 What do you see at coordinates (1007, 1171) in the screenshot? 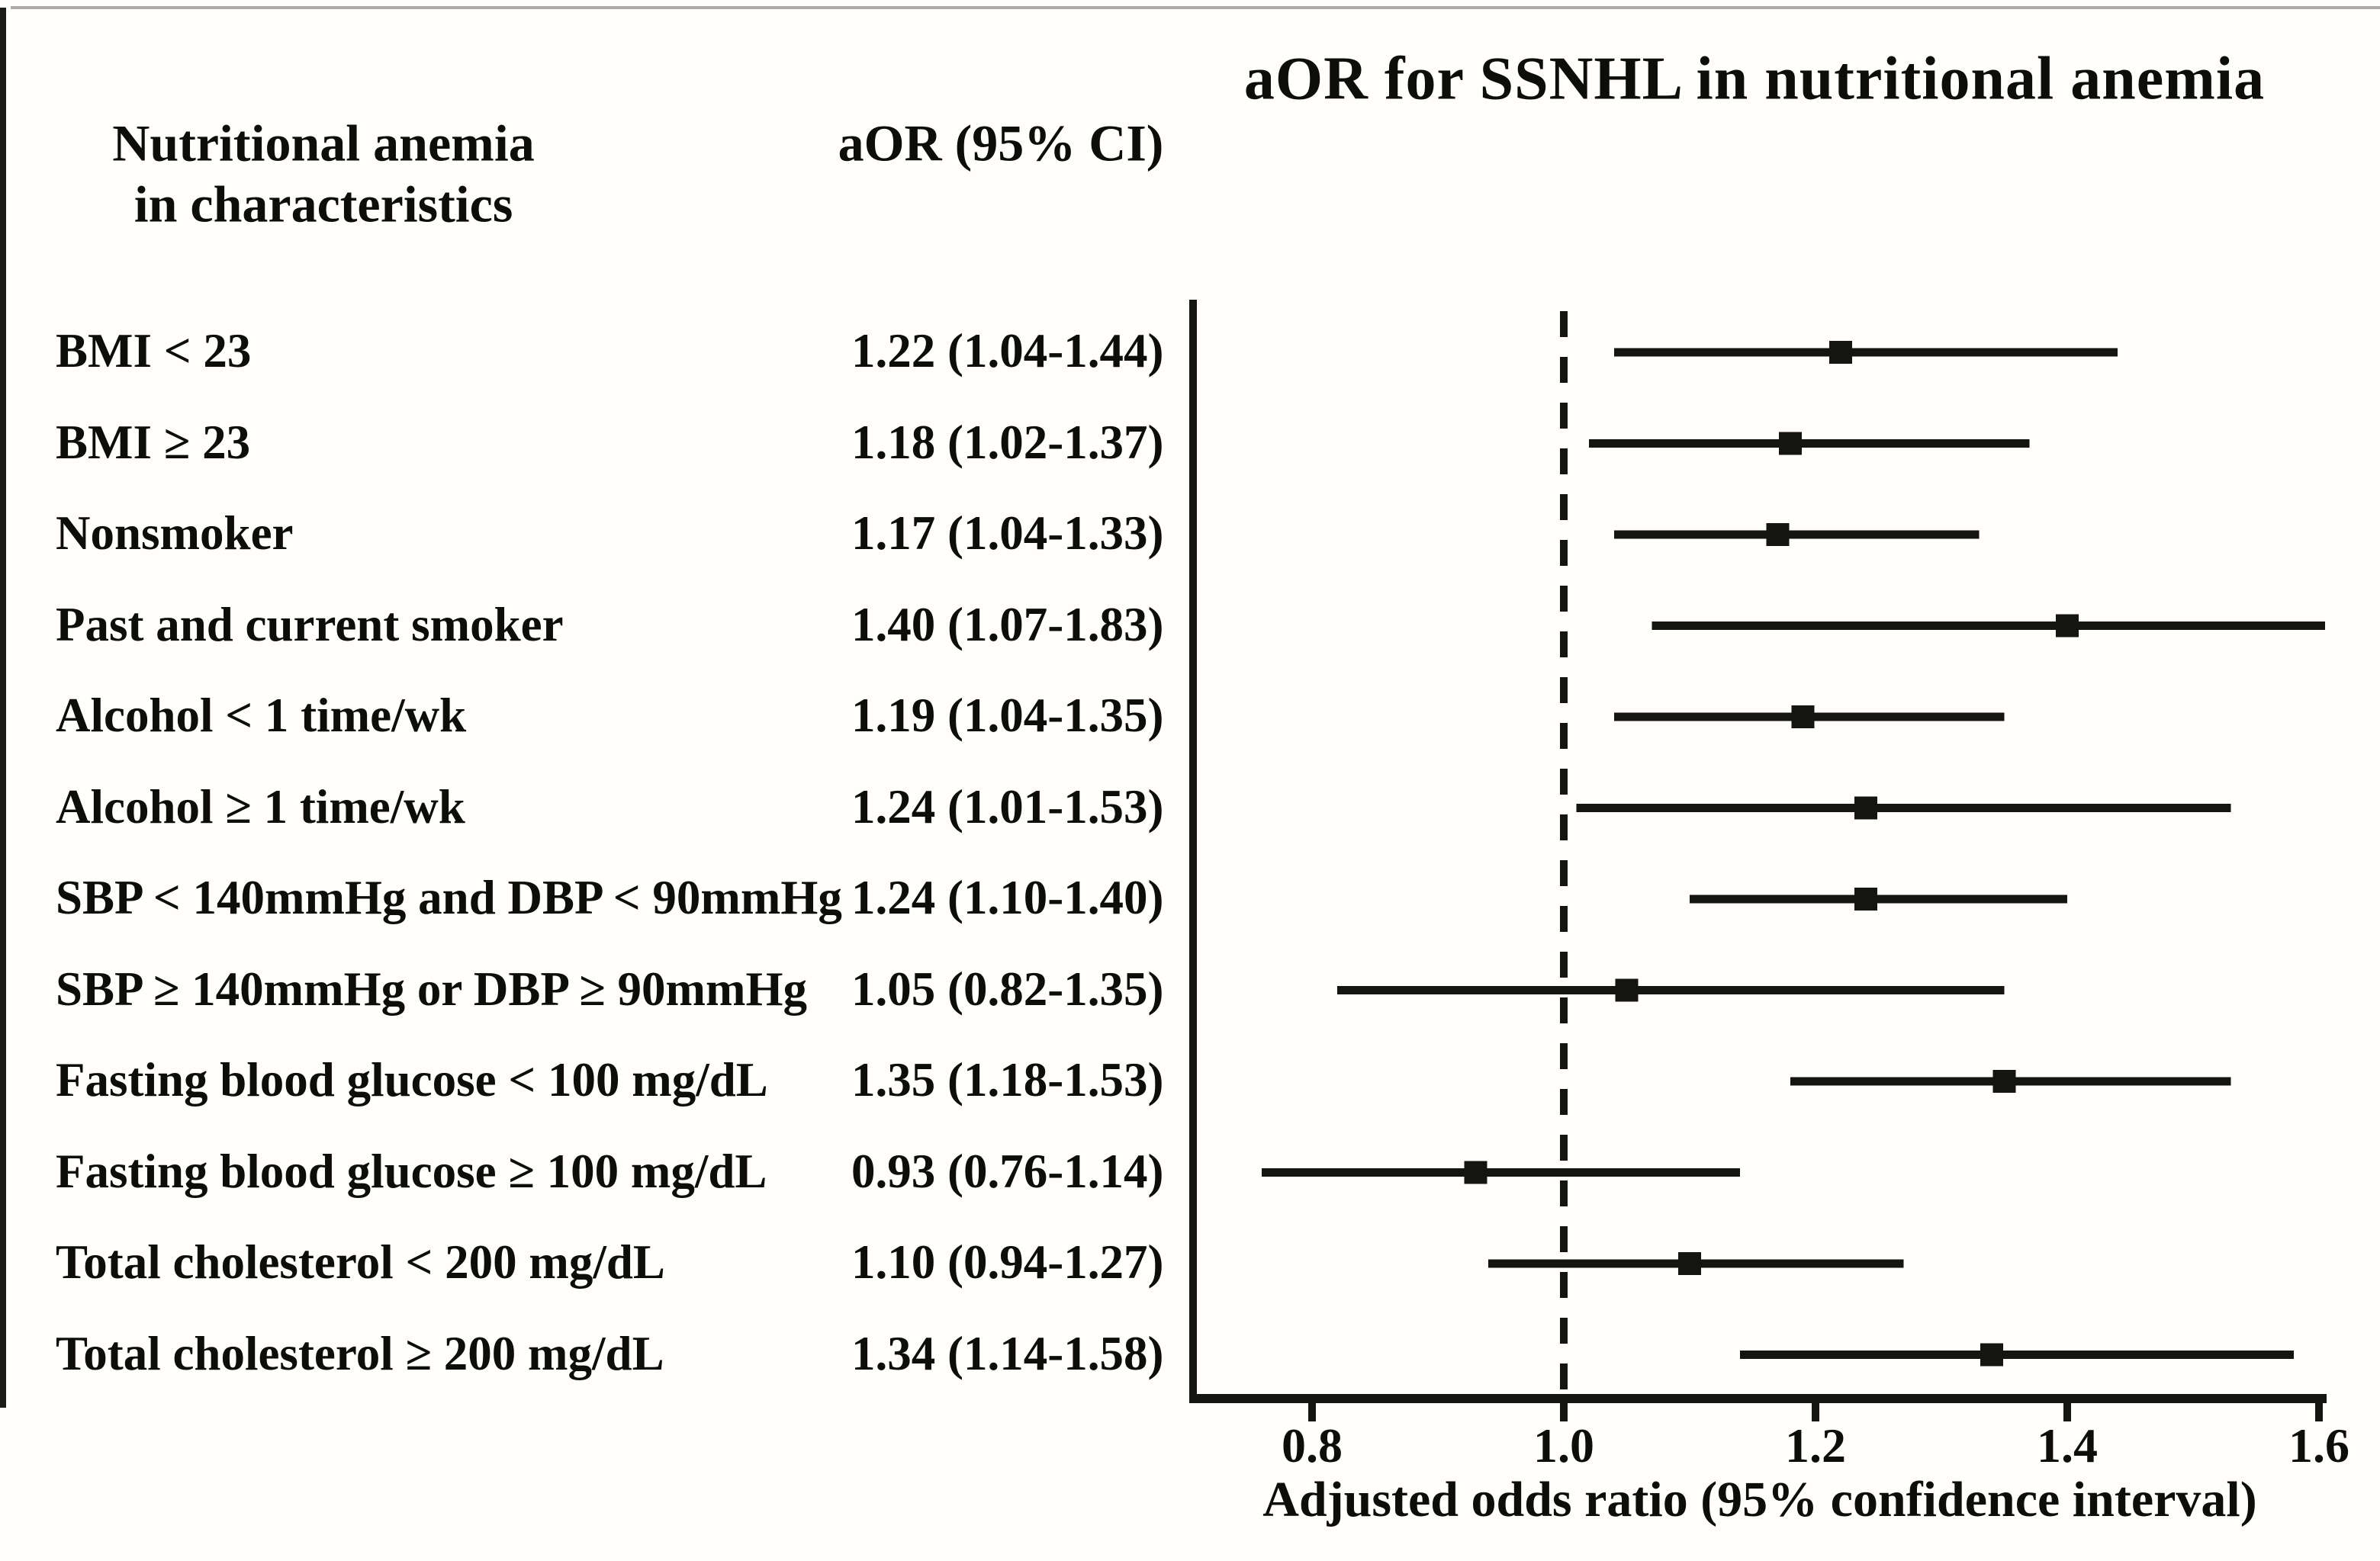
I see `row-ci-value: 0.93 (0.76-1.14)` at bounding box center [1007, 1171].